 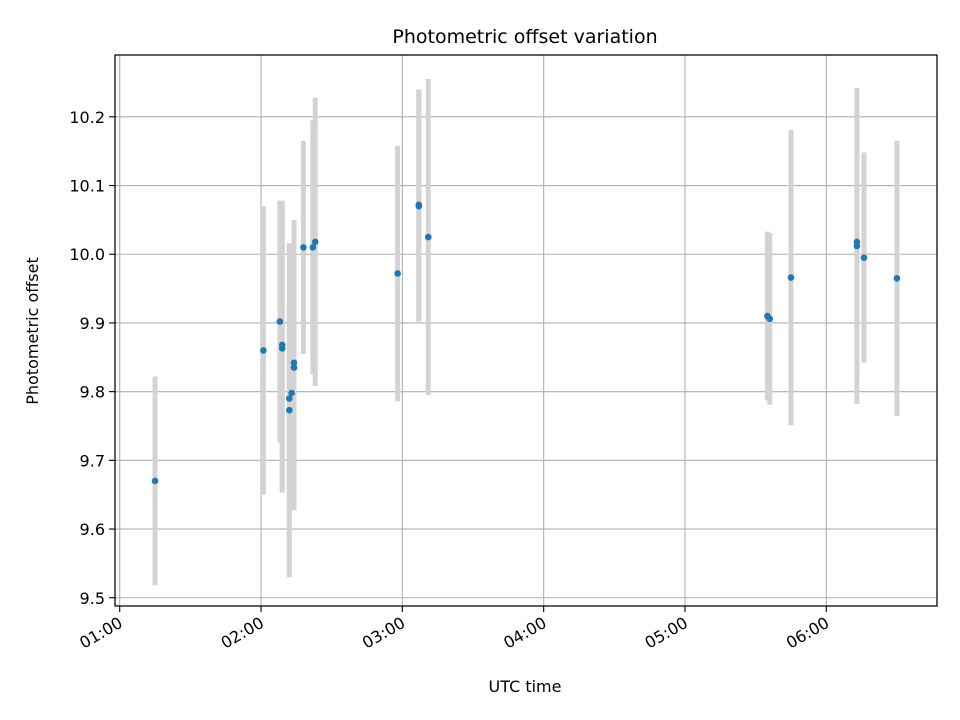 I want to click on y-tick-label: 10.0, so click(x=87, y=254).